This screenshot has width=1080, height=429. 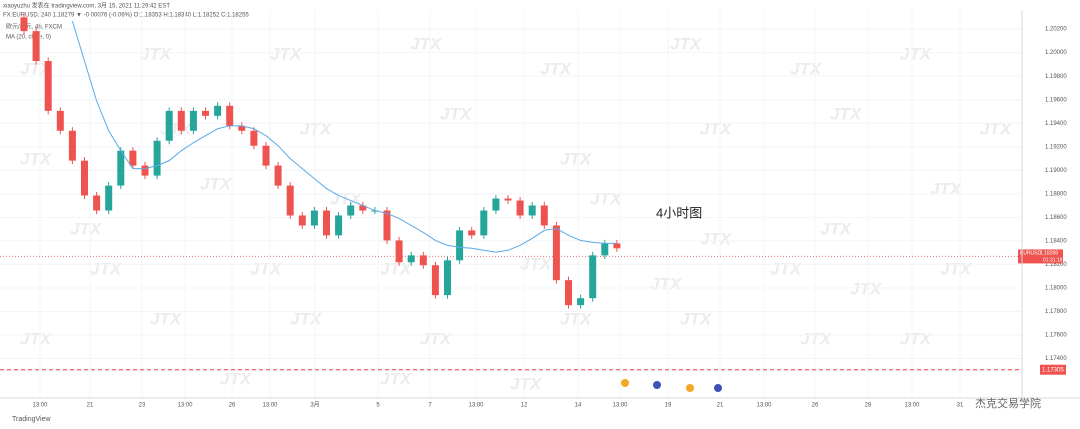 I want to click on price-label-value: 1.18268, so click(x=1049, y=254).